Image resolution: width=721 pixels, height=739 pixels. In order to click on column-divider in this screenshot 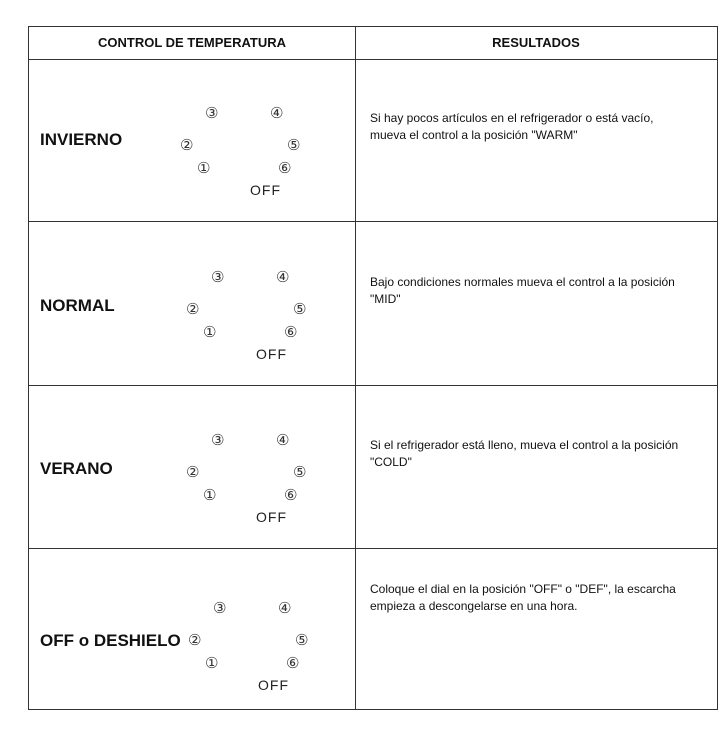, I will do `click(355, 368)`.